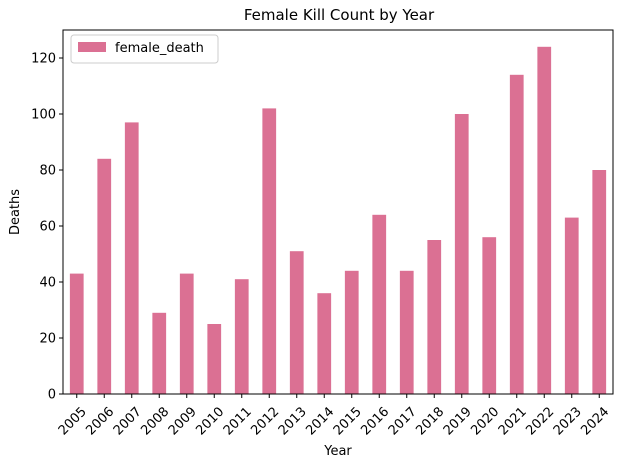 Image resolution: width=625 pixels, height=474 pixels. What do you see at coordinates (339, 15) in the screenshot?
I see `chart-title: Female Kill Count by Year` at bounding box center [339, 15].